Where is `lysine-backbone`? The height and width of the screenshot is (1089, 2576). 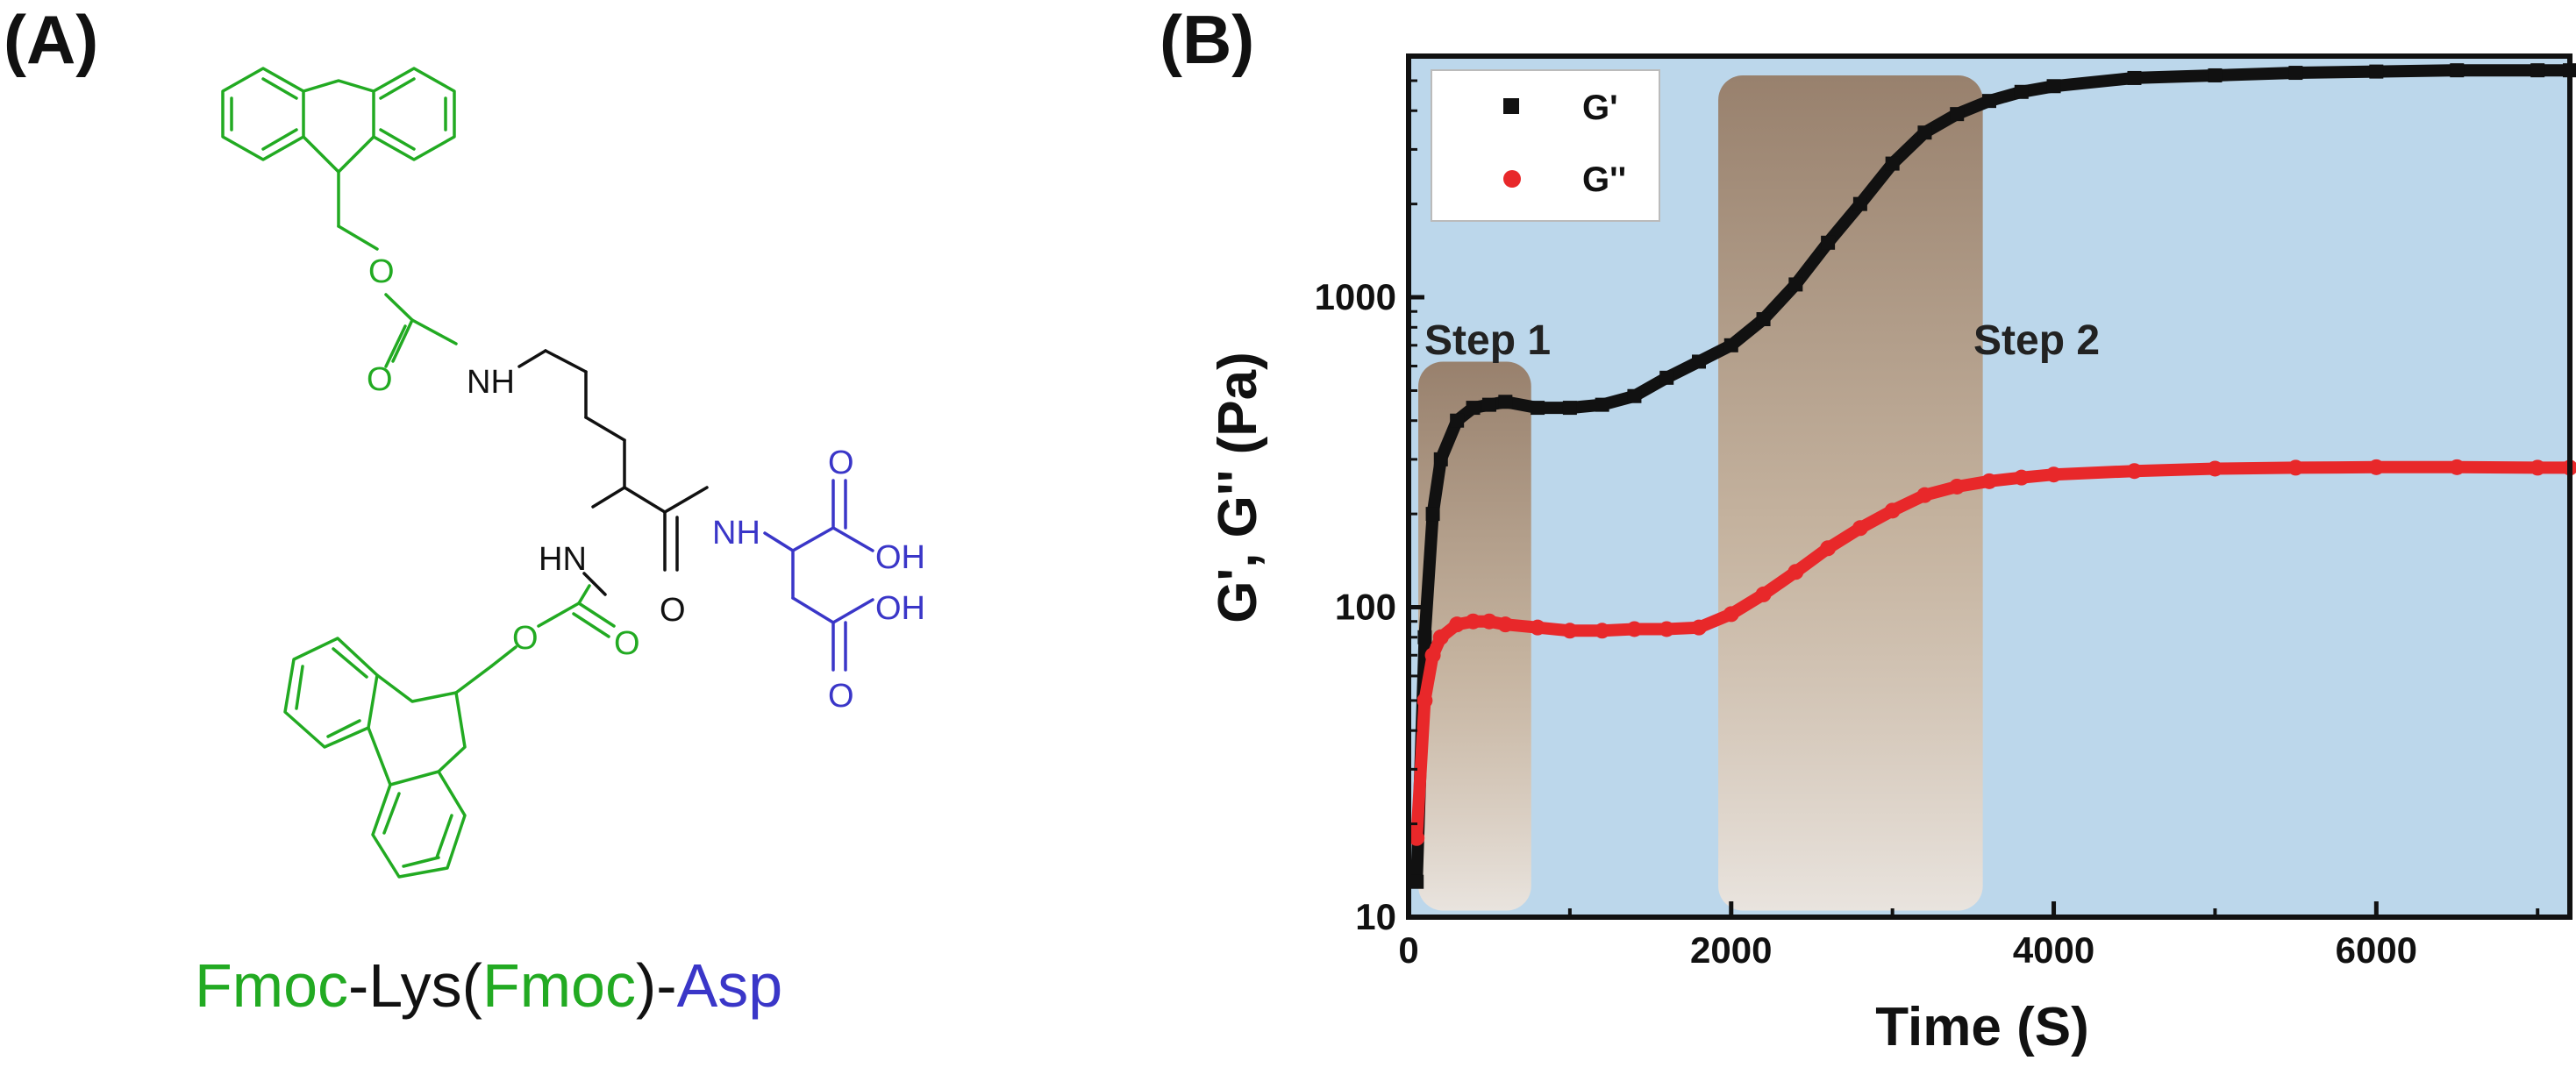 lysine-backbone is located at coordinates (613, 472).